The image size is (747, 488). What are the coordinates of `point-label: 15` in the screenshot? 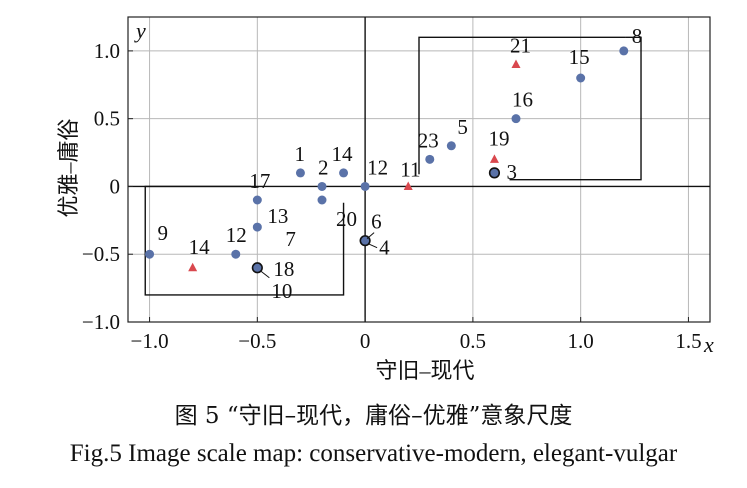 It's located at (579, 57).